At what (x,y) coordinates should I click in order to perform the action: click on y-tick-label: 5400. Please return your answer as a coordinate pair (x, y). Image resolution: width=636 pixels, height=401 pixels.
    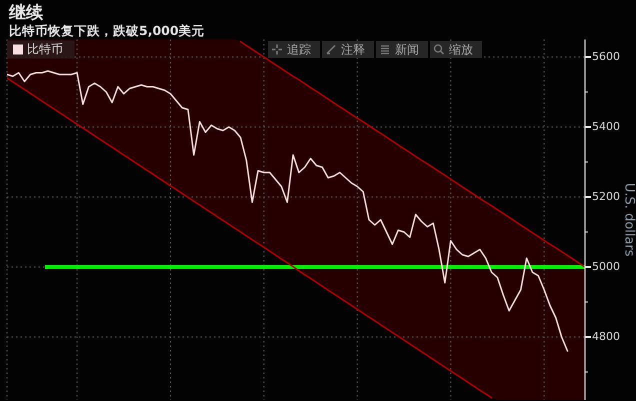
    Looking at the image, I should click on (606, 127).